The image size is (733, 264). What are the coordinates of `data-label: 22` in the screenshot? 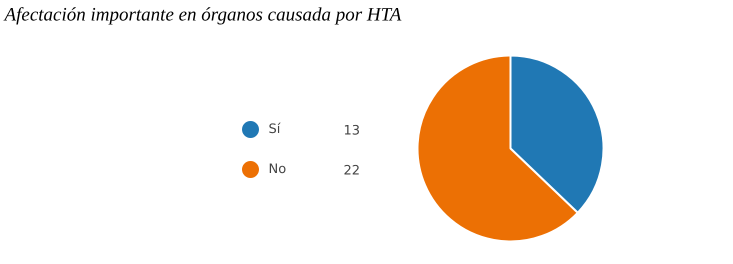 It's located at (352, 171).